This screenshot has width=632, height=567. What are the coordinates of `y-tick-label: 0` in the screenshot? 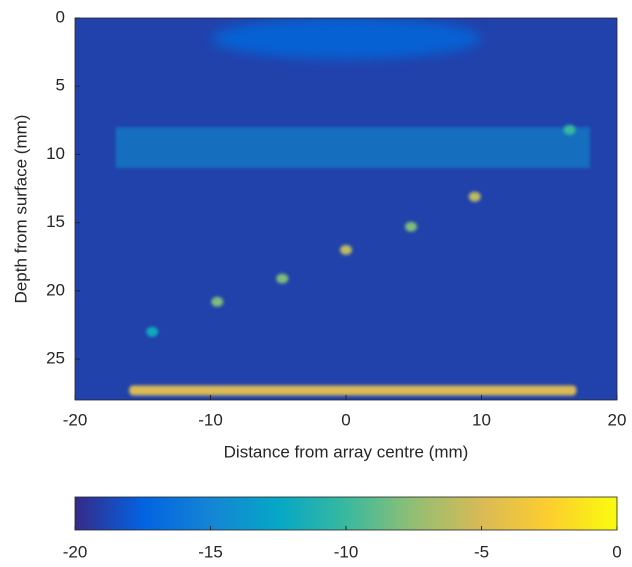 It's located at (60, 16).